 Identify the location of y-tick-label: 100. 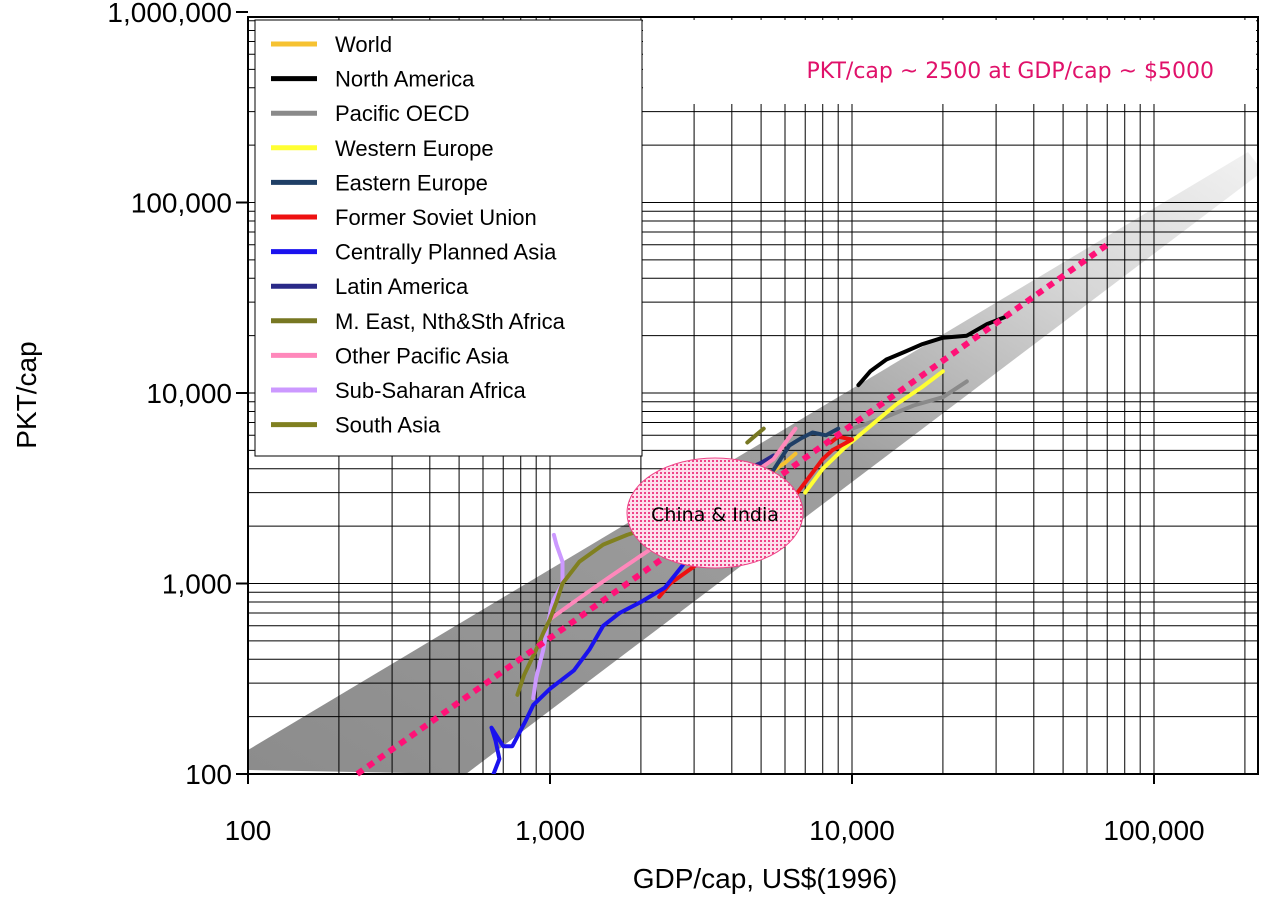
(208, 774).